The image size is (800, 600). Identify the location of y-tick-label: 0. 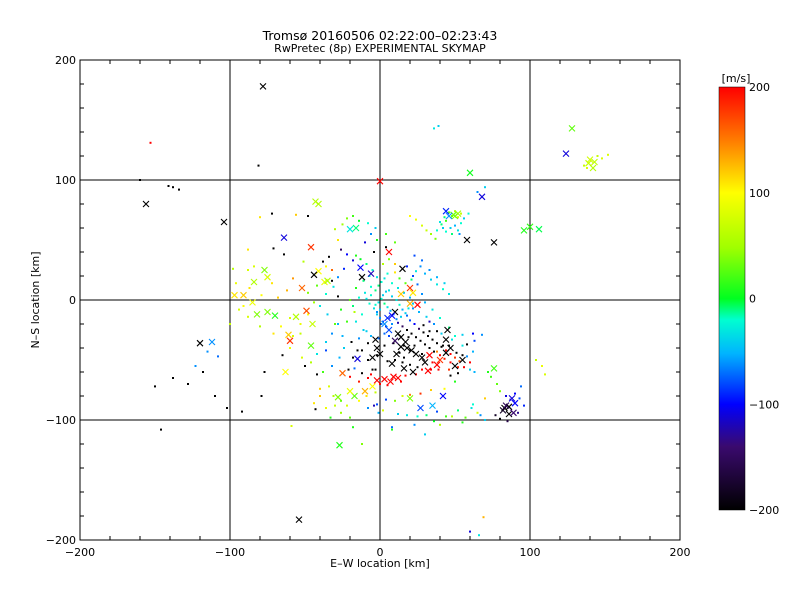
(72, 300).